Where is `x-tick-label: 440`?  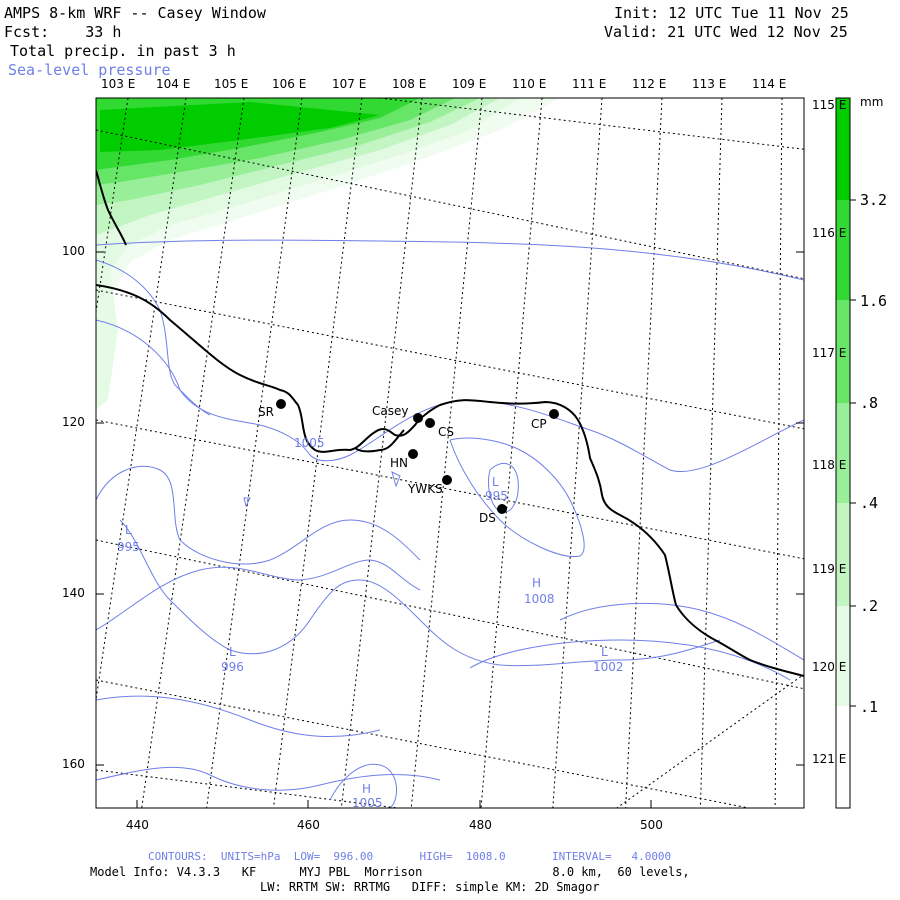 x-tick-label: 440 is located at coordinates (137, 825).